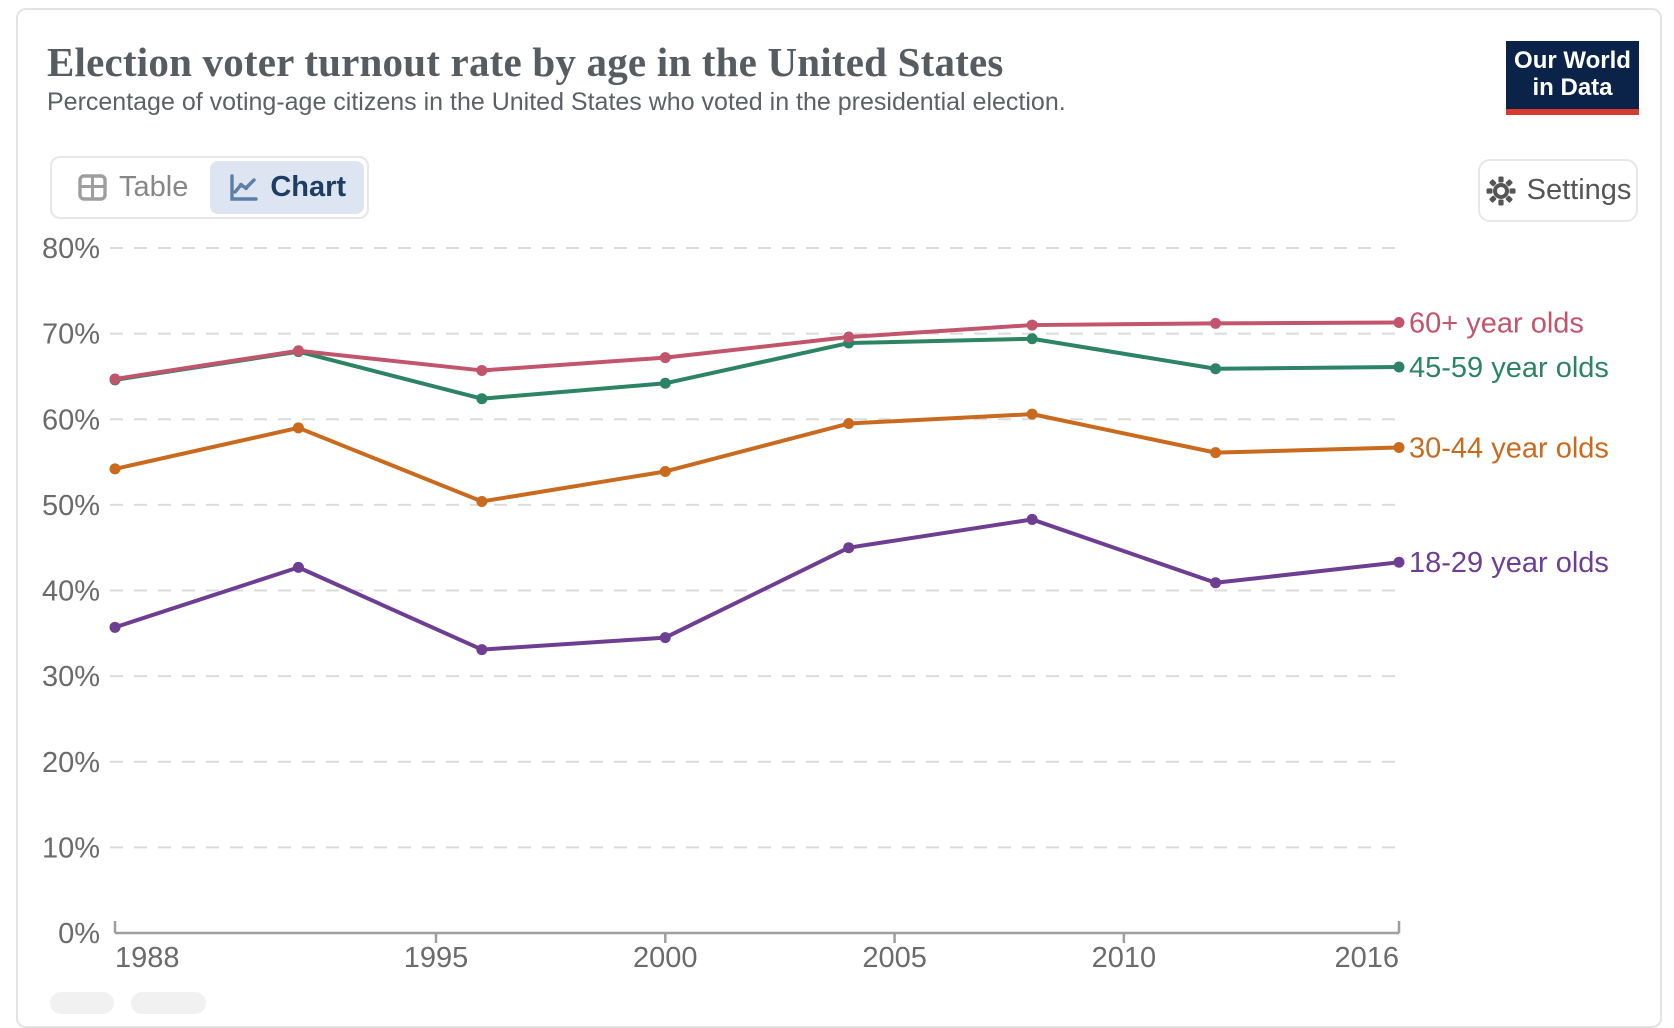  I want to click on data-point-30-44-year-olds-1996, so click(482, 501).